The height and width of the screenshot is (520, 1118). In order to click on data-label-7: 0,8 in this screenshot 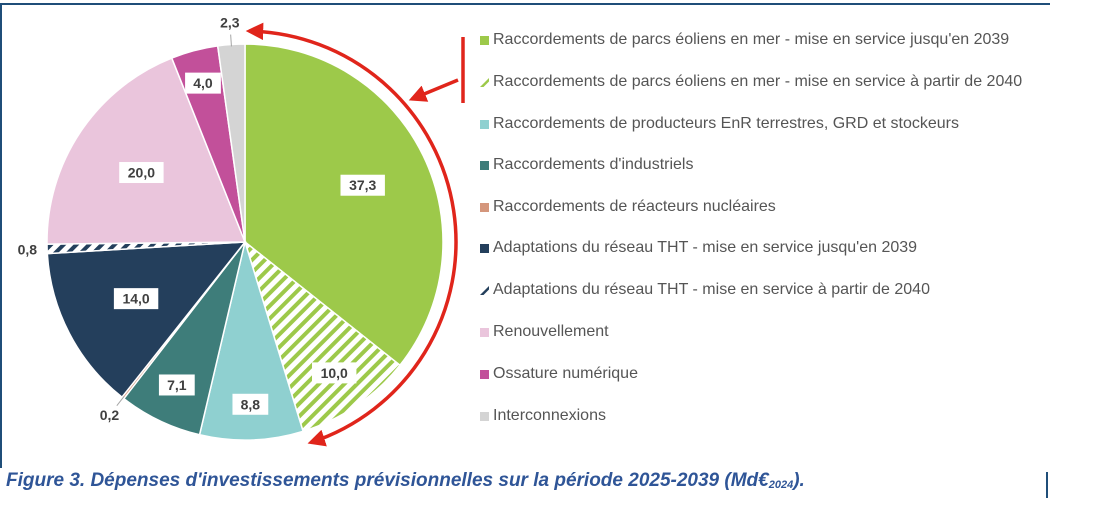, I will do `click(28, 250)`.